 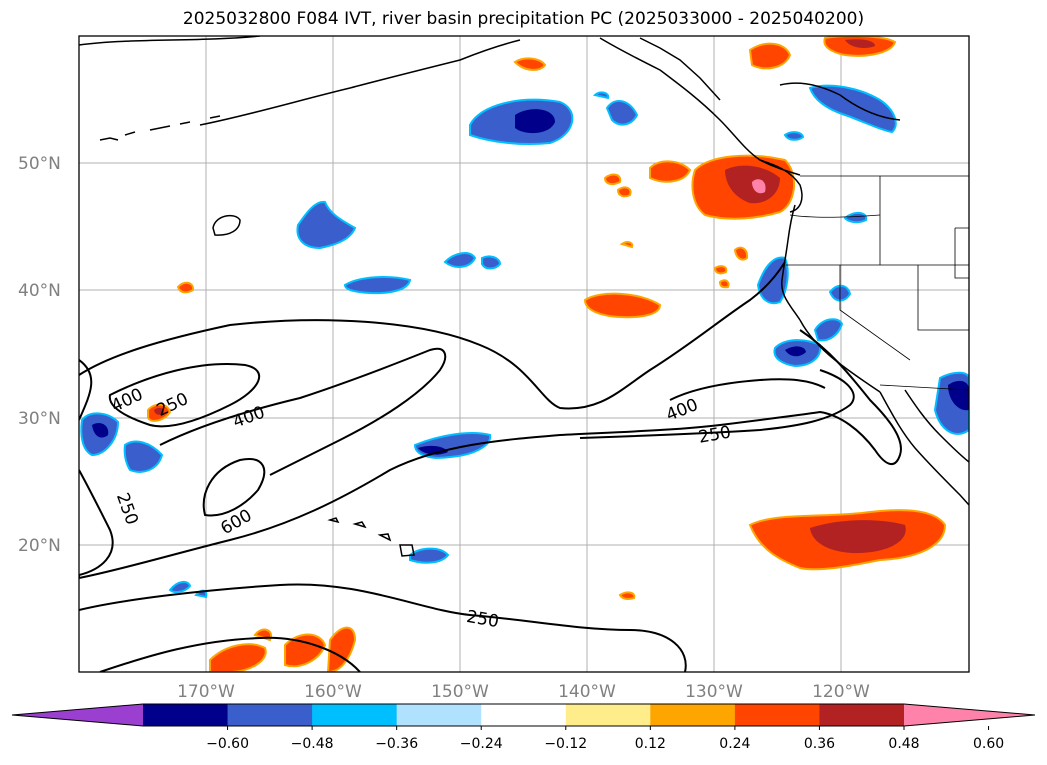 I want to click on contour-400-mid, so click(x=303, y=411).